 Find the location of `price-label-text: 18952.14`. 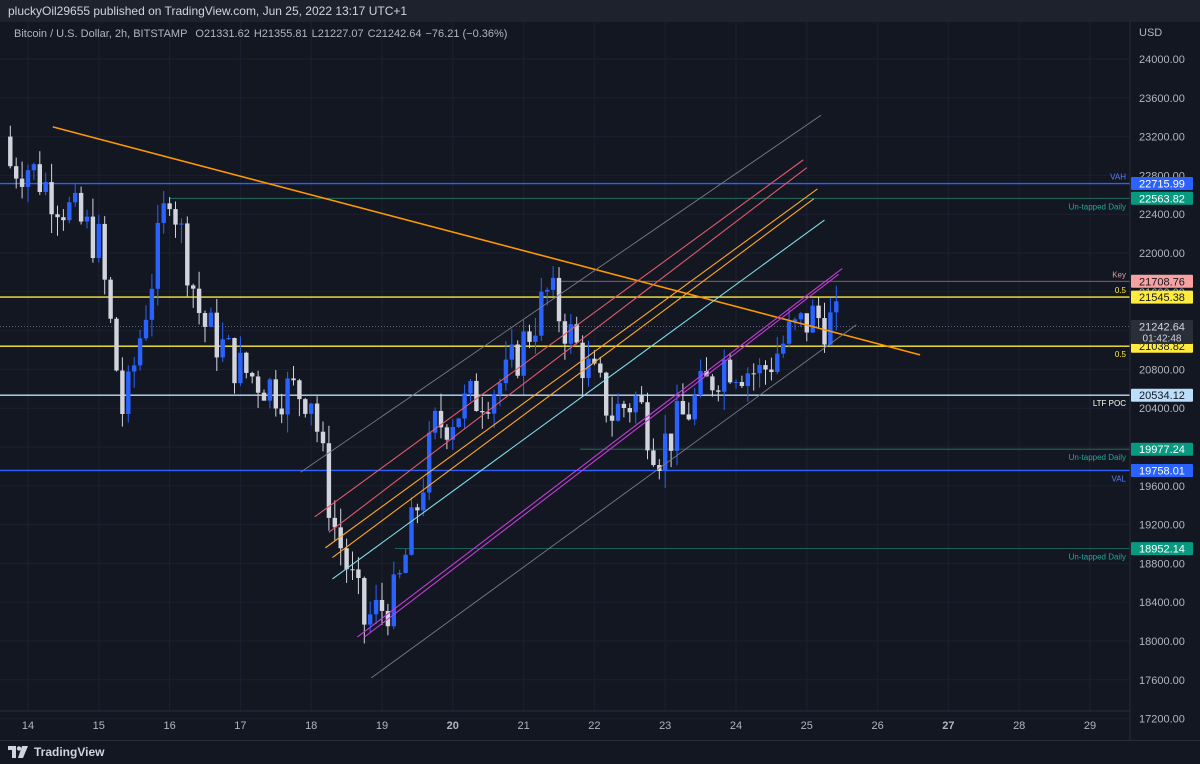

price-label-text: 18952.14 is located at coordinates (1162, 550).